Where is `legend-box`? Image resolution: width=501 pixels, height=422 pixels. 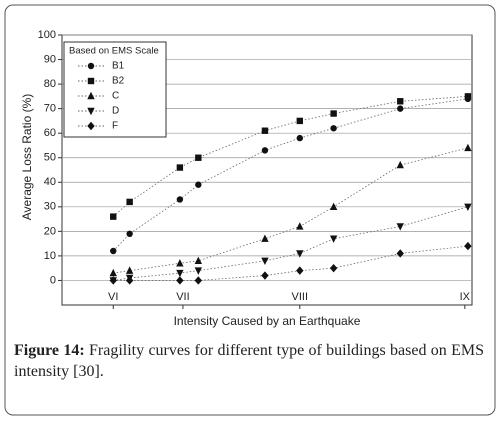
legend-box is located at coordinates (115, 89).